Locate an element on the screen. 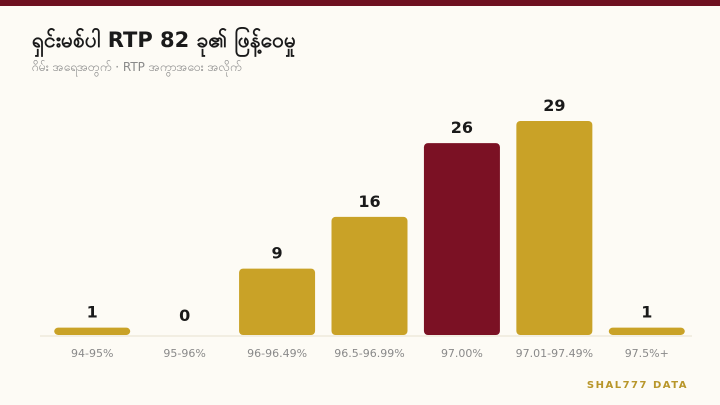  chart-title: ရှင်းမစ်ပါ RTP 82 ခု၏ ဖြန့်ဝေမှု is located at coordinates (164, 41).